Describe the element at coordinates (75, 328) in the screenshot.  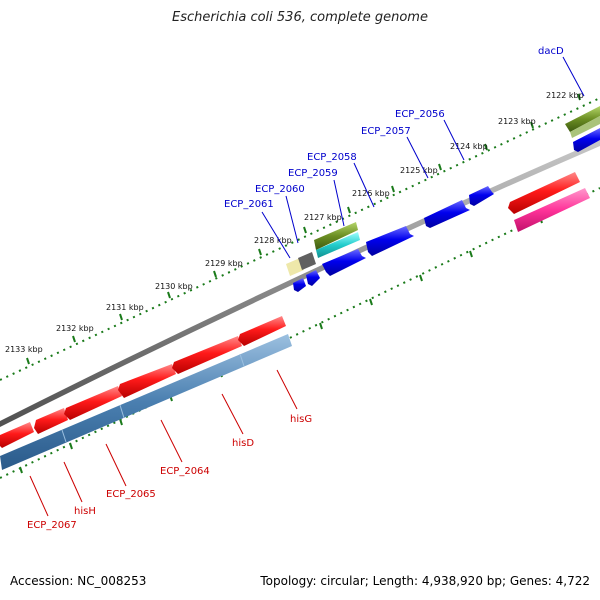
I see `kbp-label: 2132 kbp` at that location.